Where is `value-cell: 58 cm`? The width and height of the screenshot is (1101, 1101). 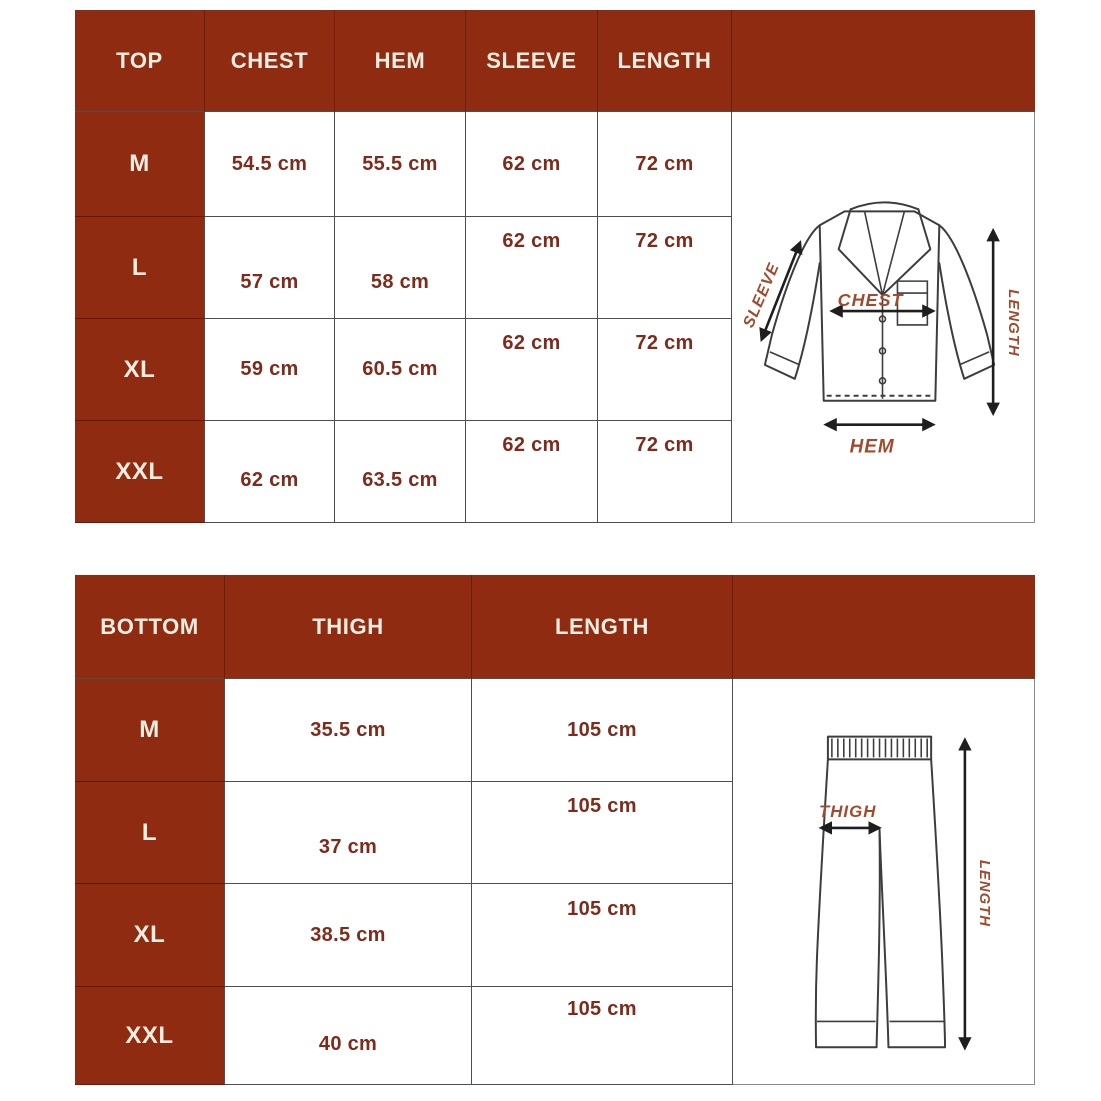
value-cell: 58 cm is located at coordinates (400, 268).